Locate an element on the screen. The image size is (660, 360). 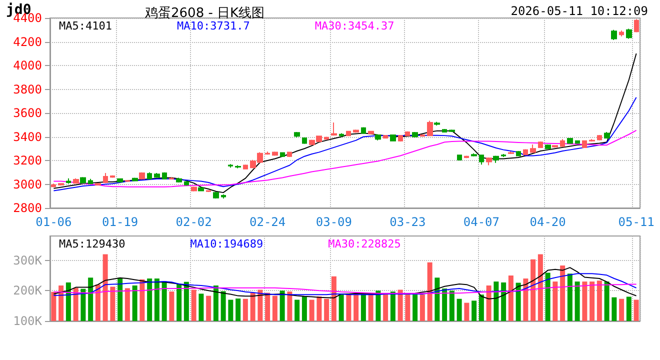
y-tick-label: 3800 is located at coordinates (27, 89).